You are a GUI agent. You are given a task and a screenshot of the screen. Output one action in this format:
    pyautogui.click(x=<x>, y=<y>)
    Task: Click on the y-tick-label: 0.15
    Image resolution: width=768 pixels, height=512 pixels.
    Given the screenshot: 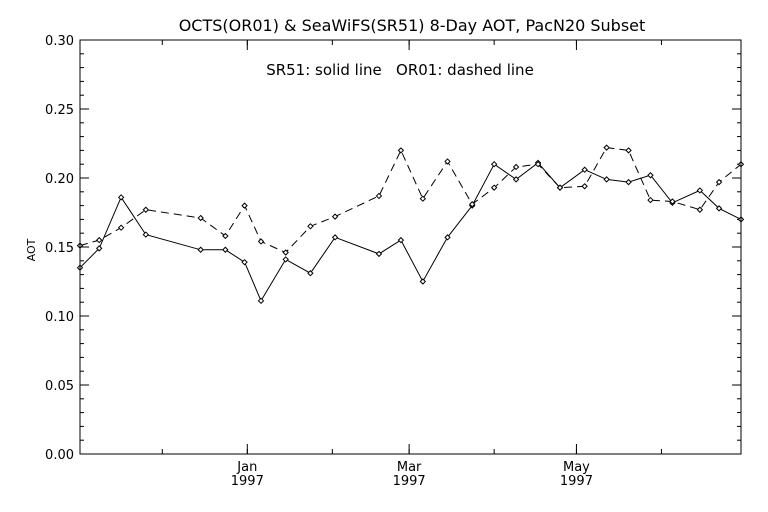 What is the action you would take?
    pyautogui.click(x=59, y=248)
    